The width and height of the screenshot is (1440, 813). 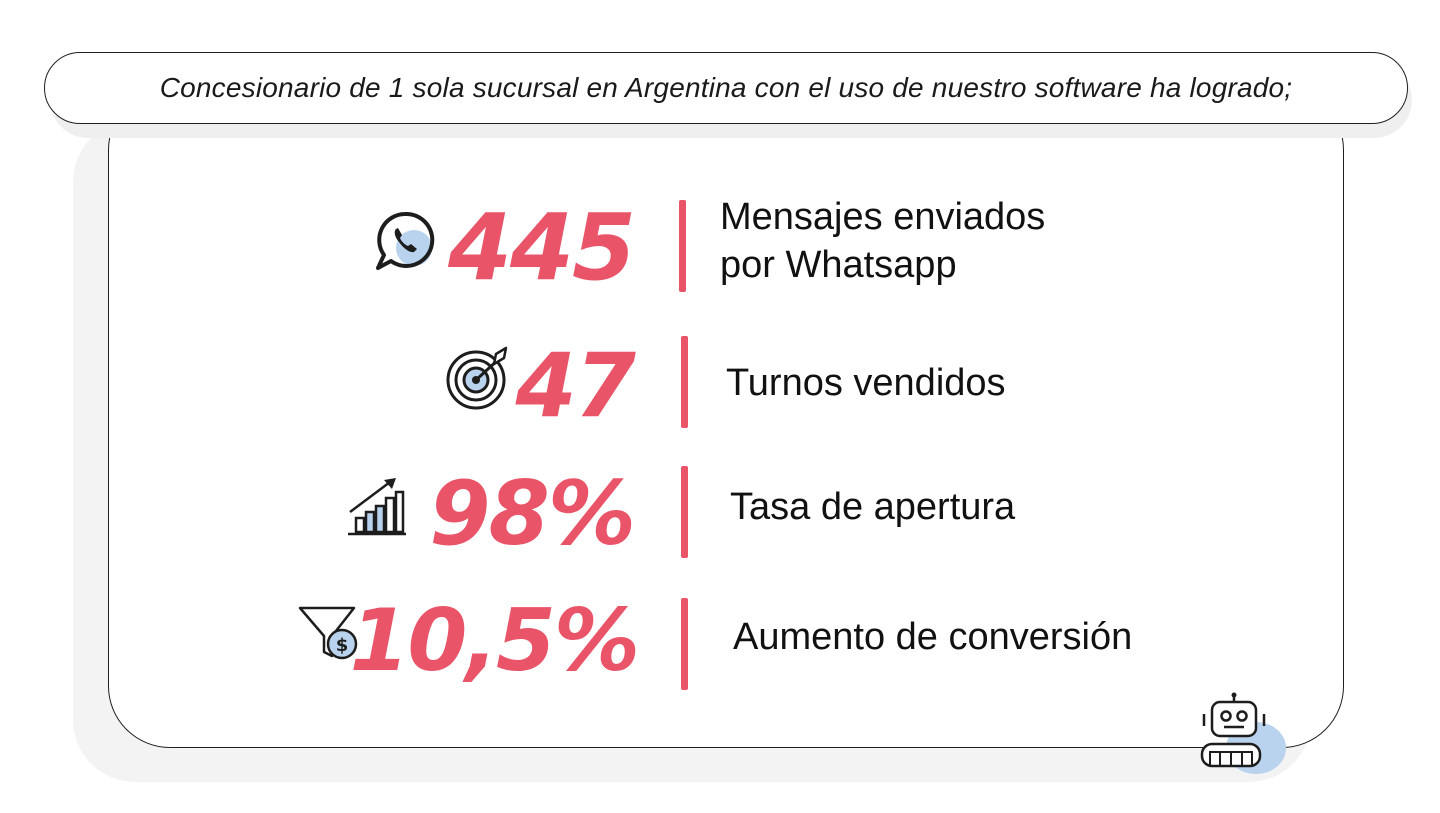 What do you see at coordinates (873, 507) in the screenshot?
I see `stat-label-open-rate: Tasa de apertura` at bounding box center [873, 507].